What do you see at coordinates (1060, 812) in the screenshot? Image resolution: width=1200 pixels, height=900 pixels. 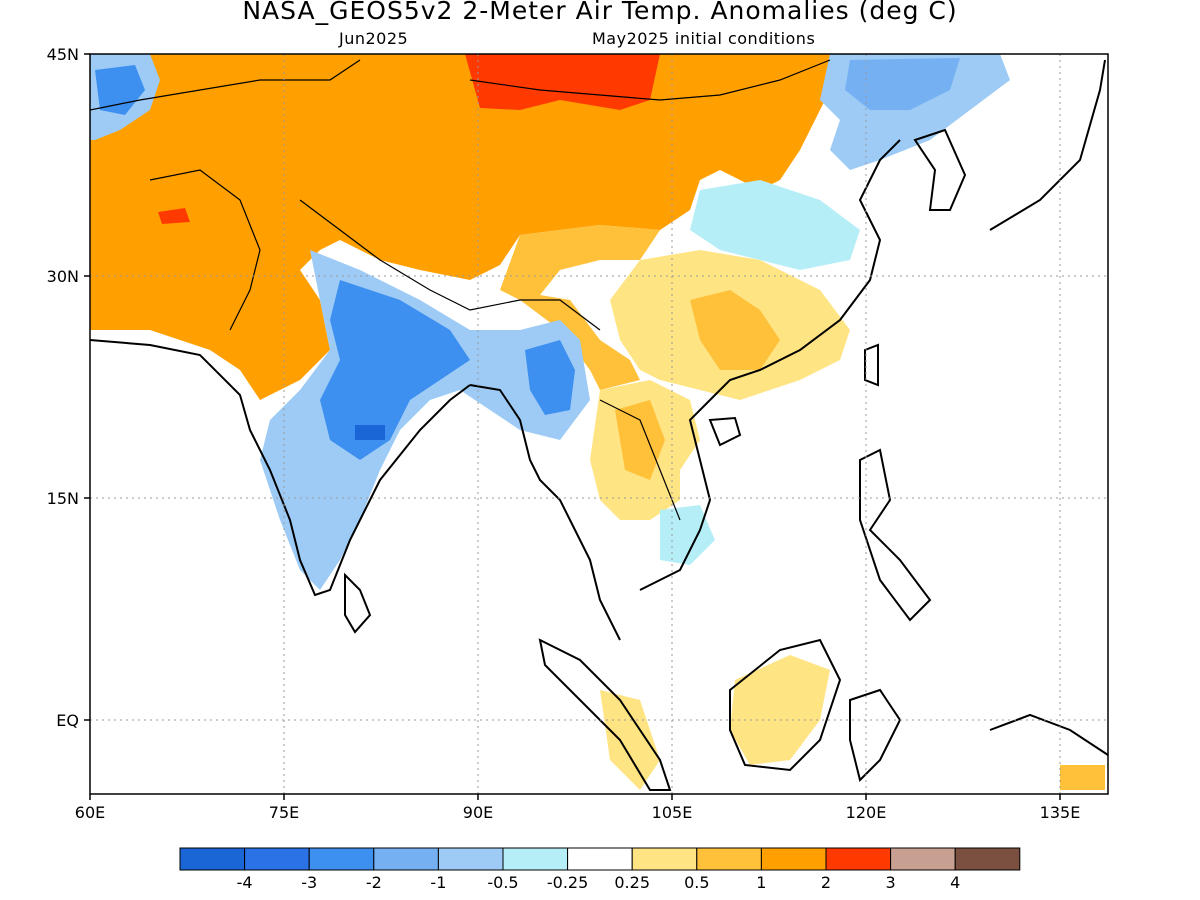 I see `lon-label-135e: 135E` at bounding box center [1060, 812].